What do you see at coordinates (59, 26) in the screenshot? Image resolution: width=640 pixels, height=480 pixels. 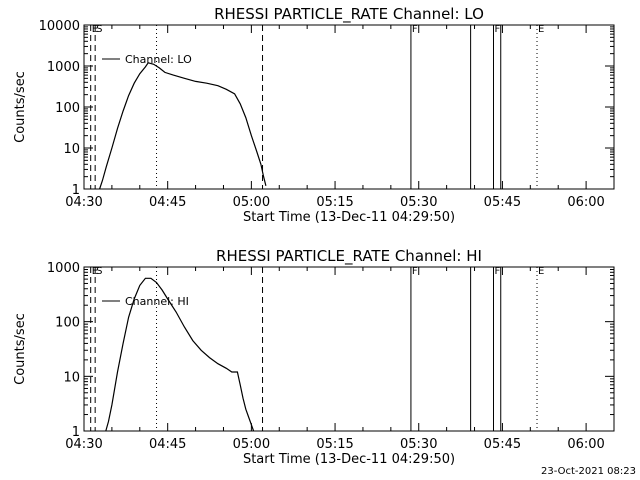 I see `y-tick-label: 10000` at bounding box center [59, 26].